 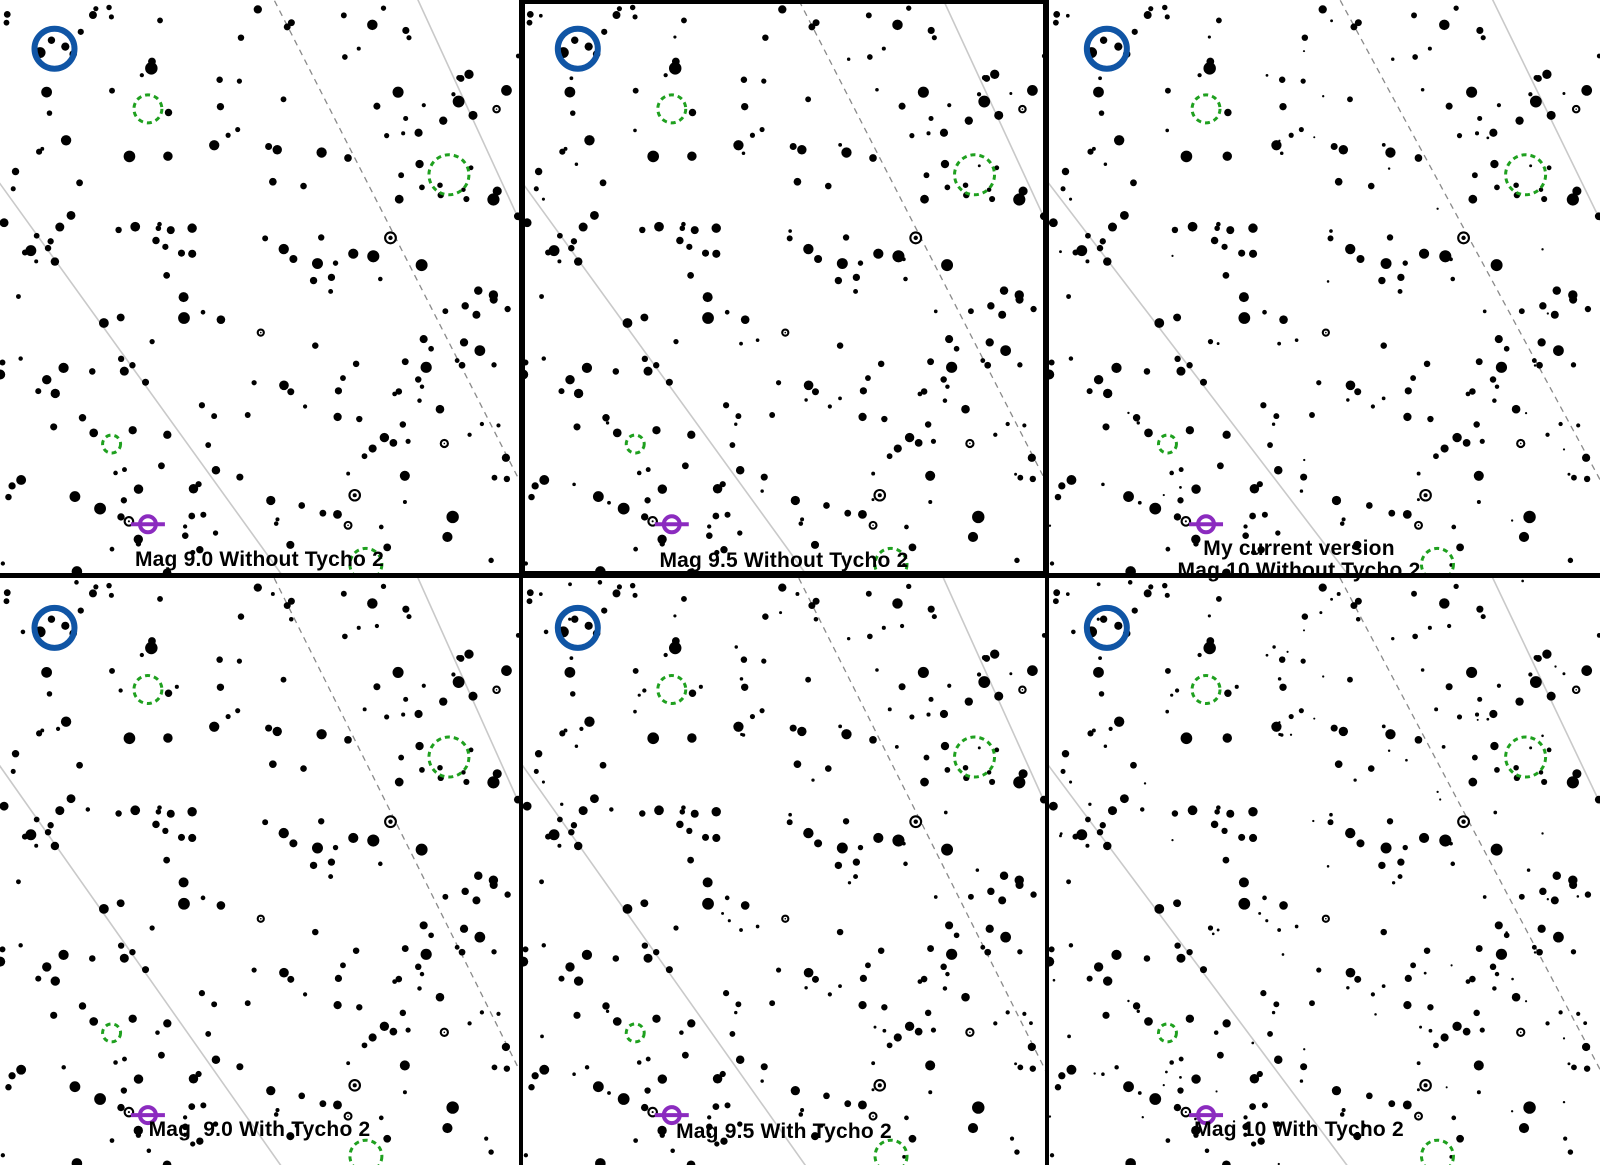 I want to click on planet-symbol-icon, so click(x=147, y=1115).